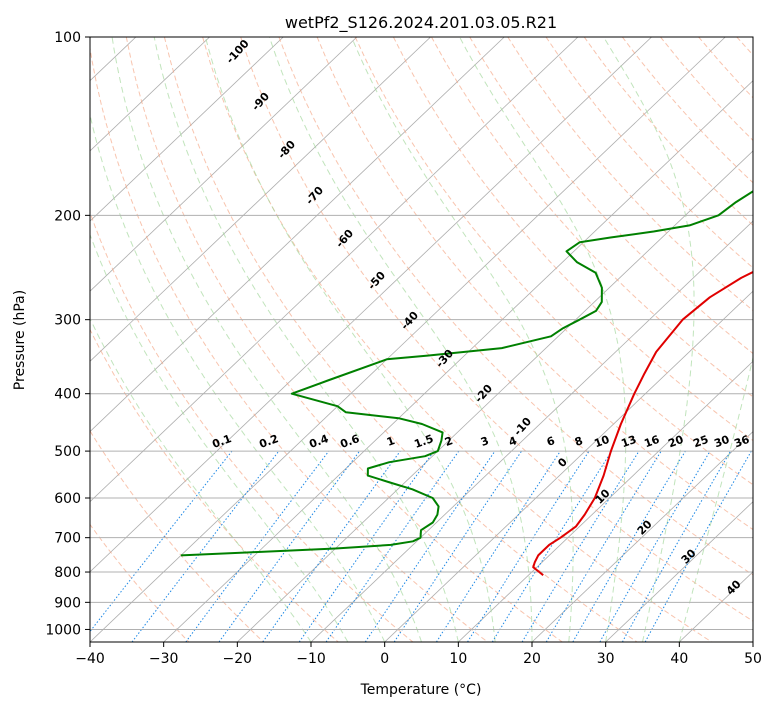 Image resolution: width=775 pixels, height=708 pixels. What do you see at coordinates (67, 334) in the screenshot?
I see `y-axis: 100 200 300 400 500 600 700 800 900 1000` at bounding box center [67, 334].